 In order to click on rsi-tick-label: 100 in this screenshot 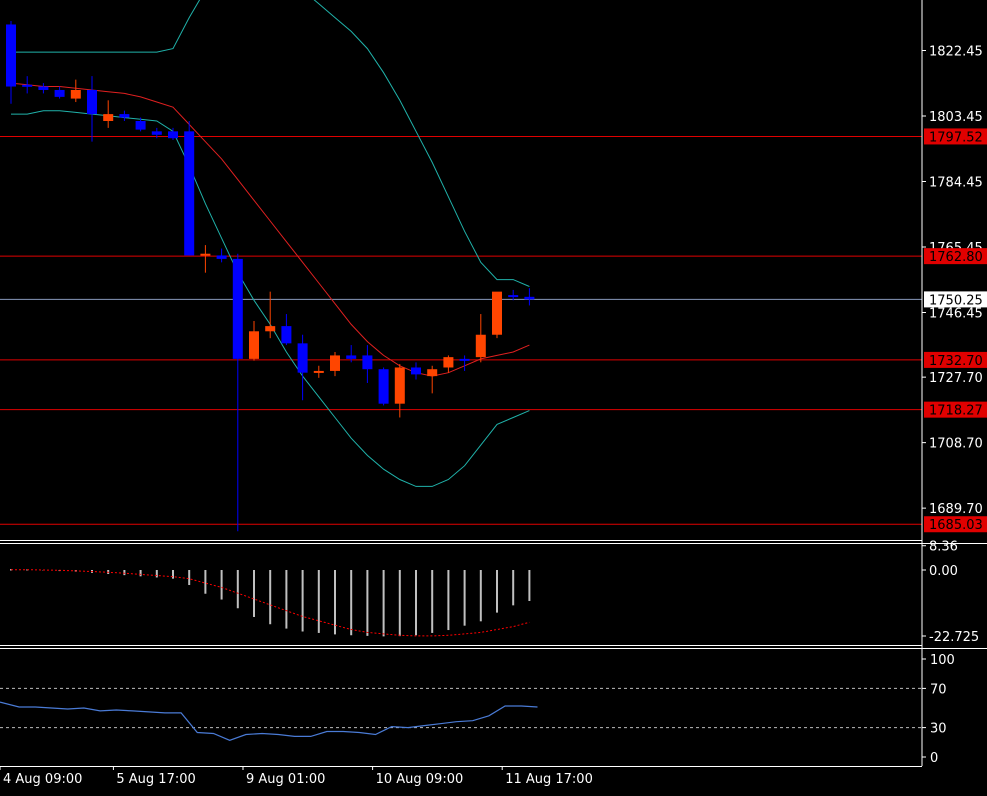, I will do `click(942, 660)`.